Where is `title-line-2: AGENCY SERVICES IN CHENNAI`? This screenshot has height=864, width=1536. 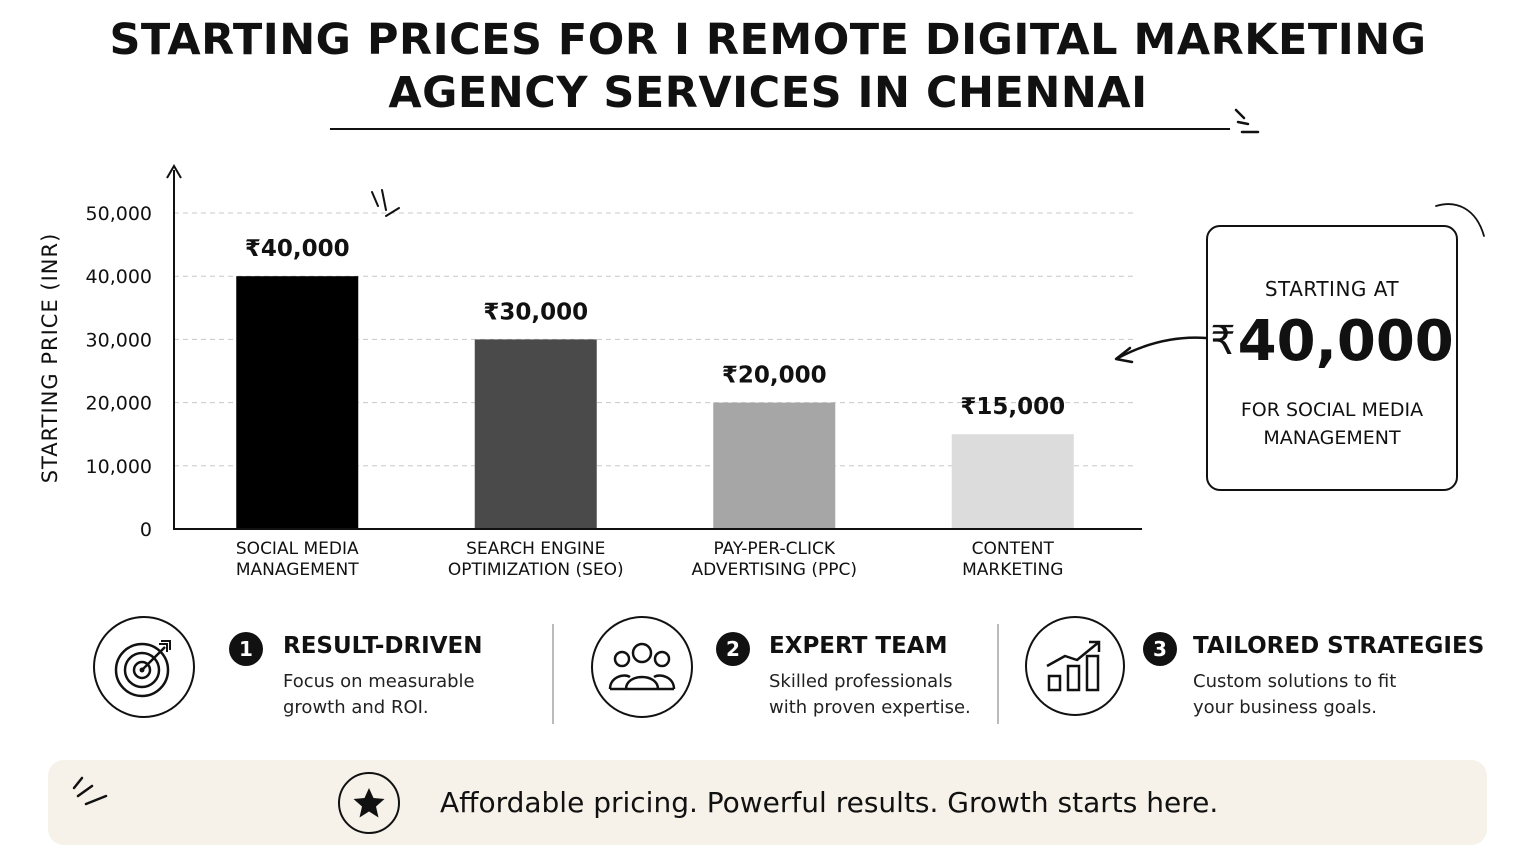
title-line-2: AGENCY SERVICES IN CHENNAI is located at coordinates (768, 93).